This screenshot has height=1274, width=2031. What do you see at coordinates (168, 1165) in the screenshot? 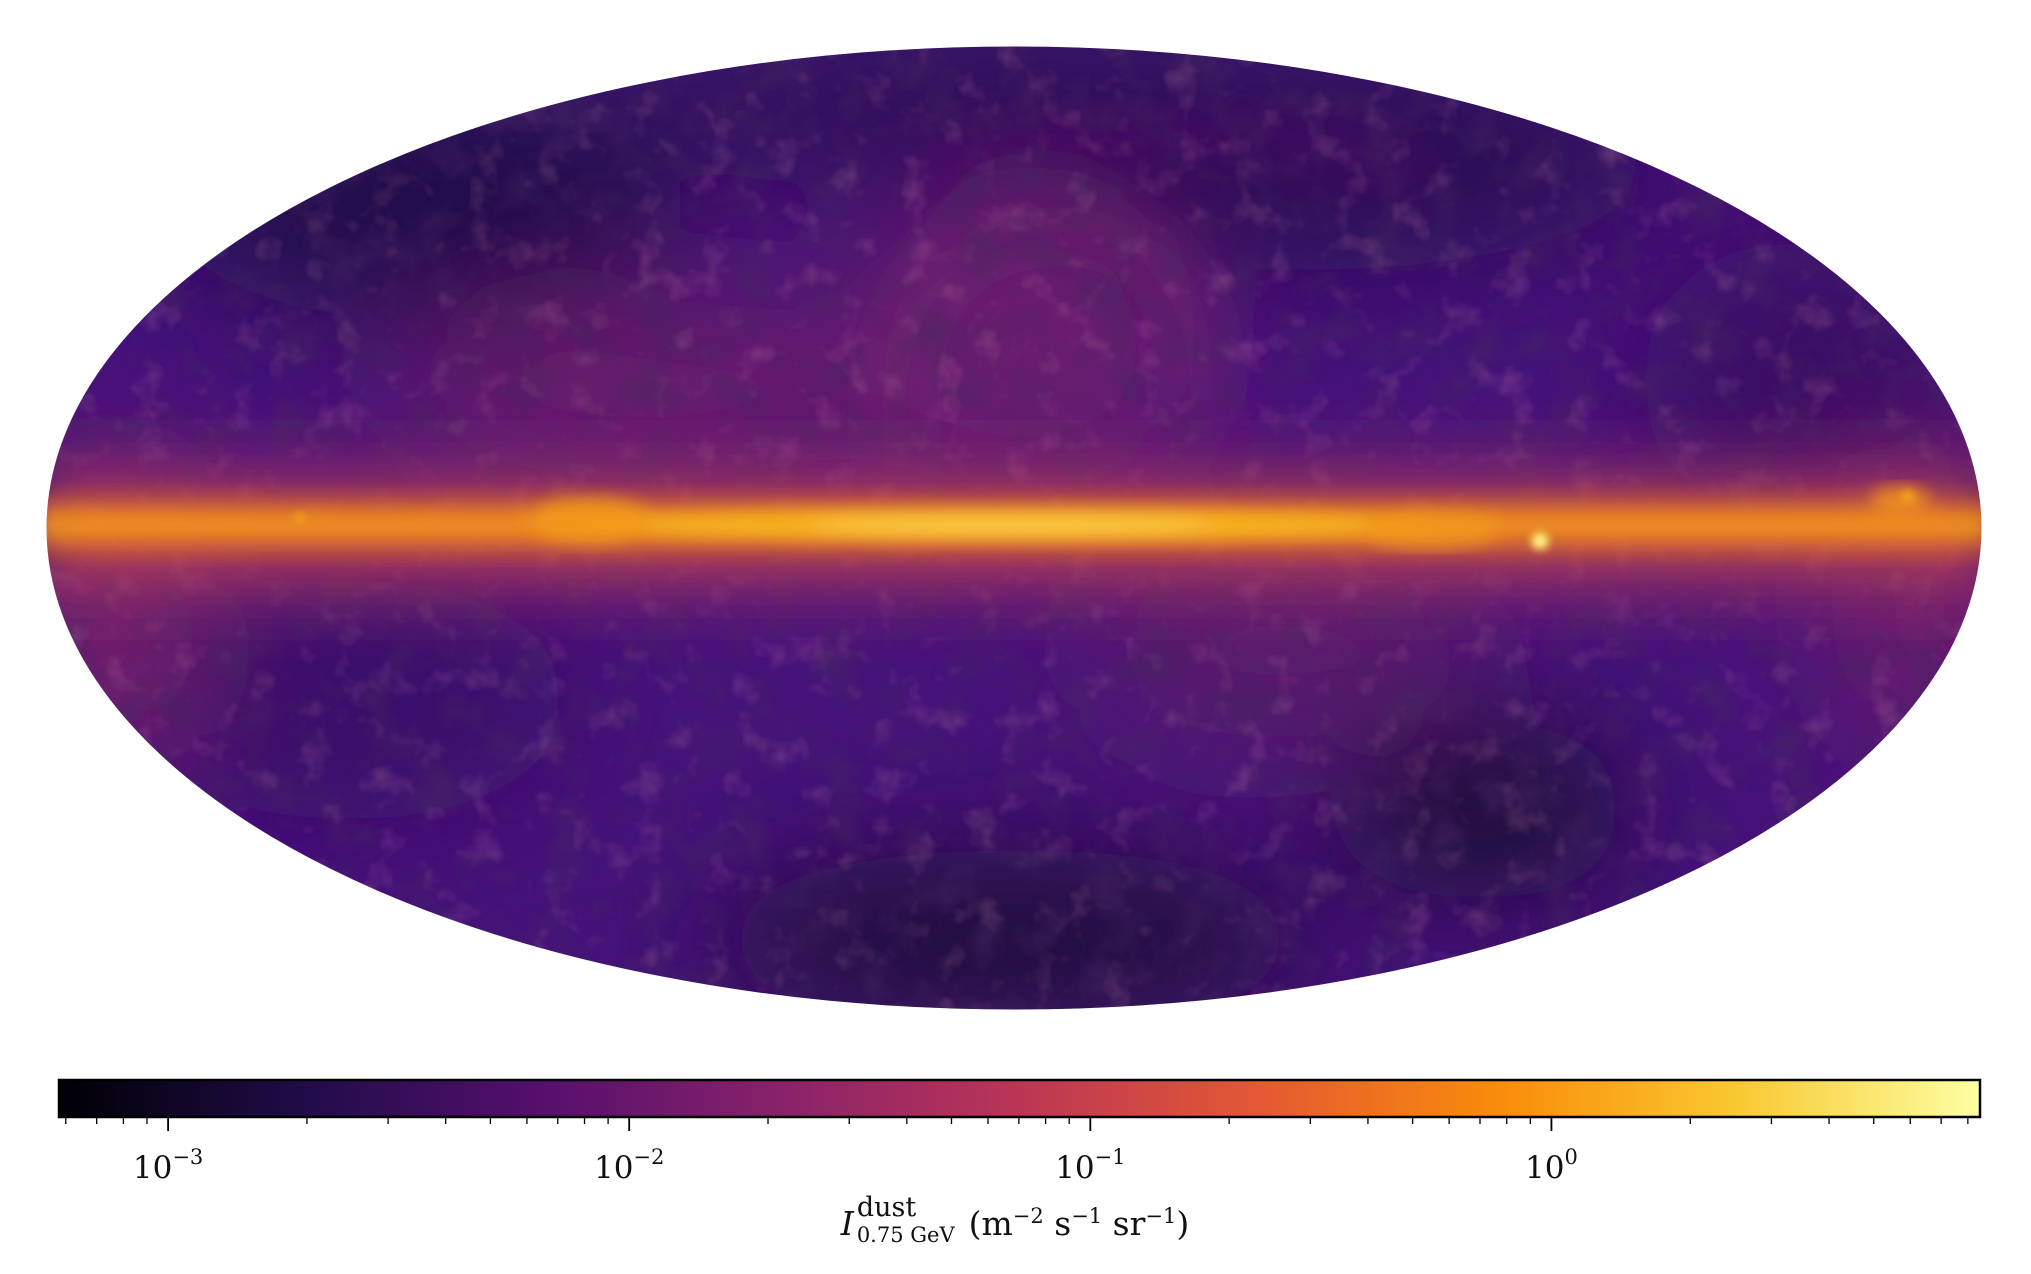
I see `colorbar-tick-label: 10⁻³` at bounding box center [168, 1165].